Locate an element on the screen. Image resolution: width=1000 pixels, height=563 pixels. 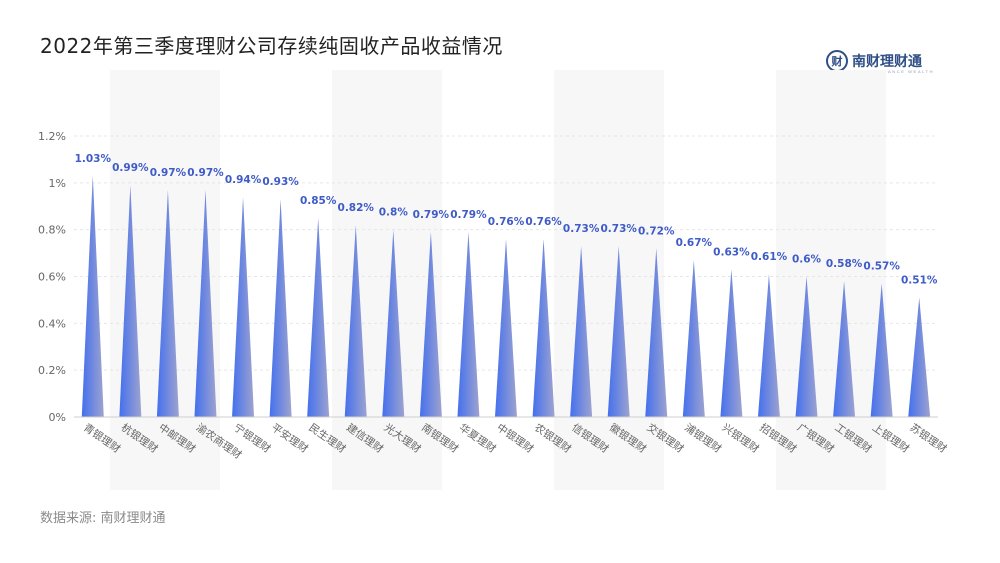
x-tick-label: 华夏理财 is located at coordinates (478, 438).